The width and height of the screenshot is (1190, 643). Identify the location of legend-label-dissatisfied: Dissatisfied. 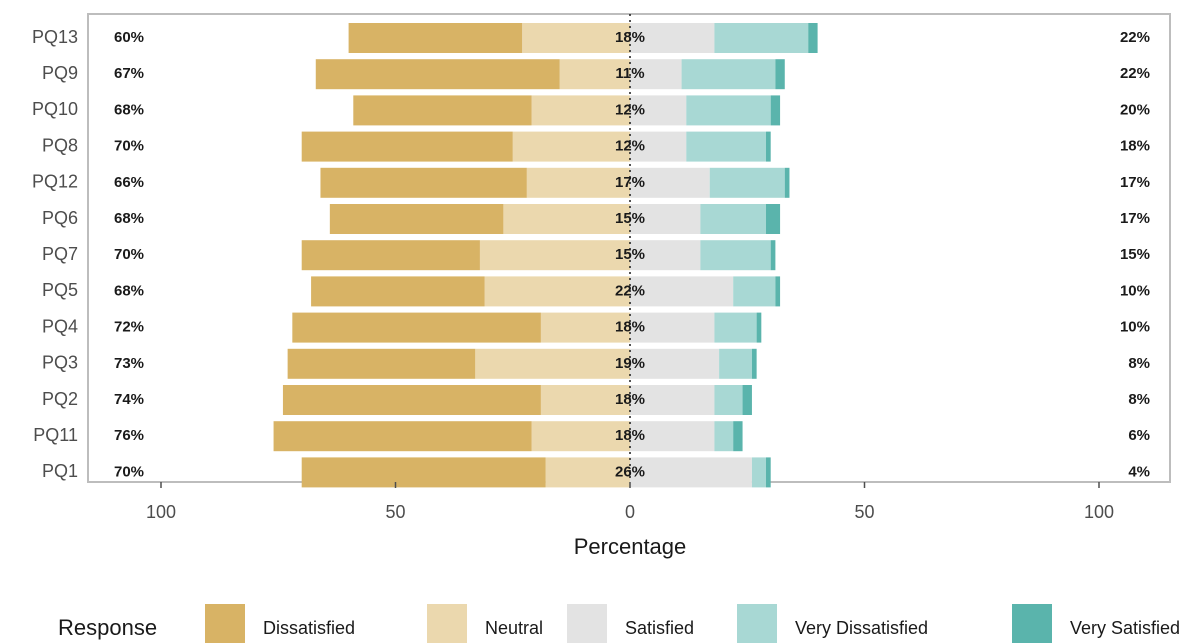
(309, 628).